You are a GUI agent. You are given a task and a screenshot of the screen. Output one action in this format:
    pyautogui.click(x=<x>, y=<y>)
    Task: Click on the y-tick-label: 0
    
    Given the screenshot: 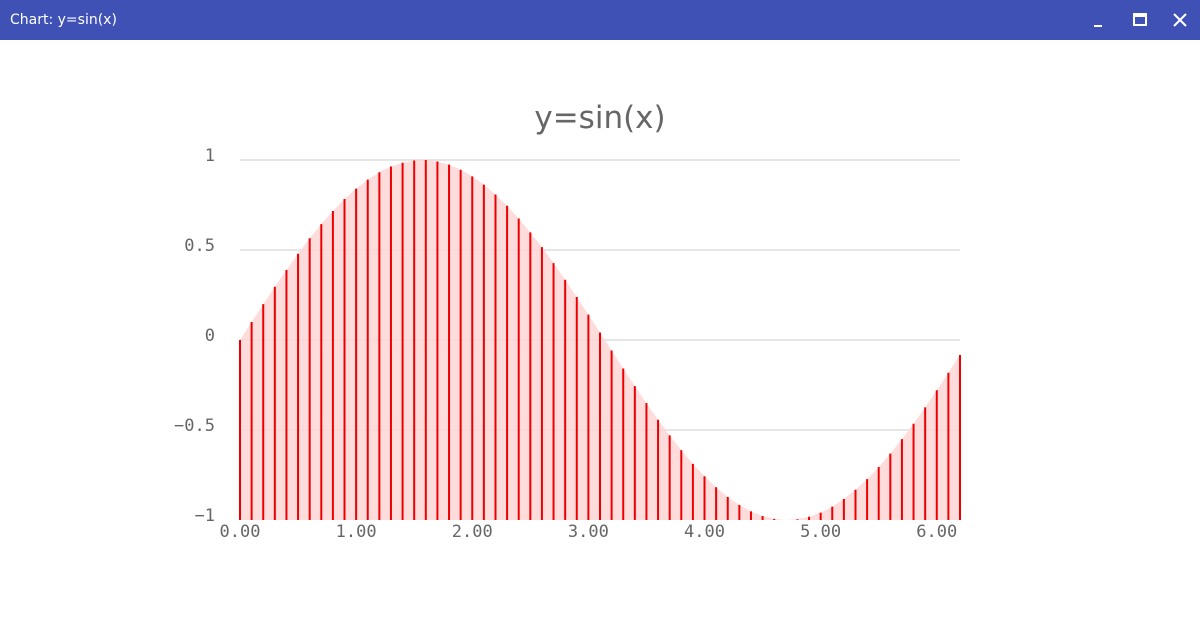 What is the action you would take?
    pyautogui.click(x=210, y=336)
    